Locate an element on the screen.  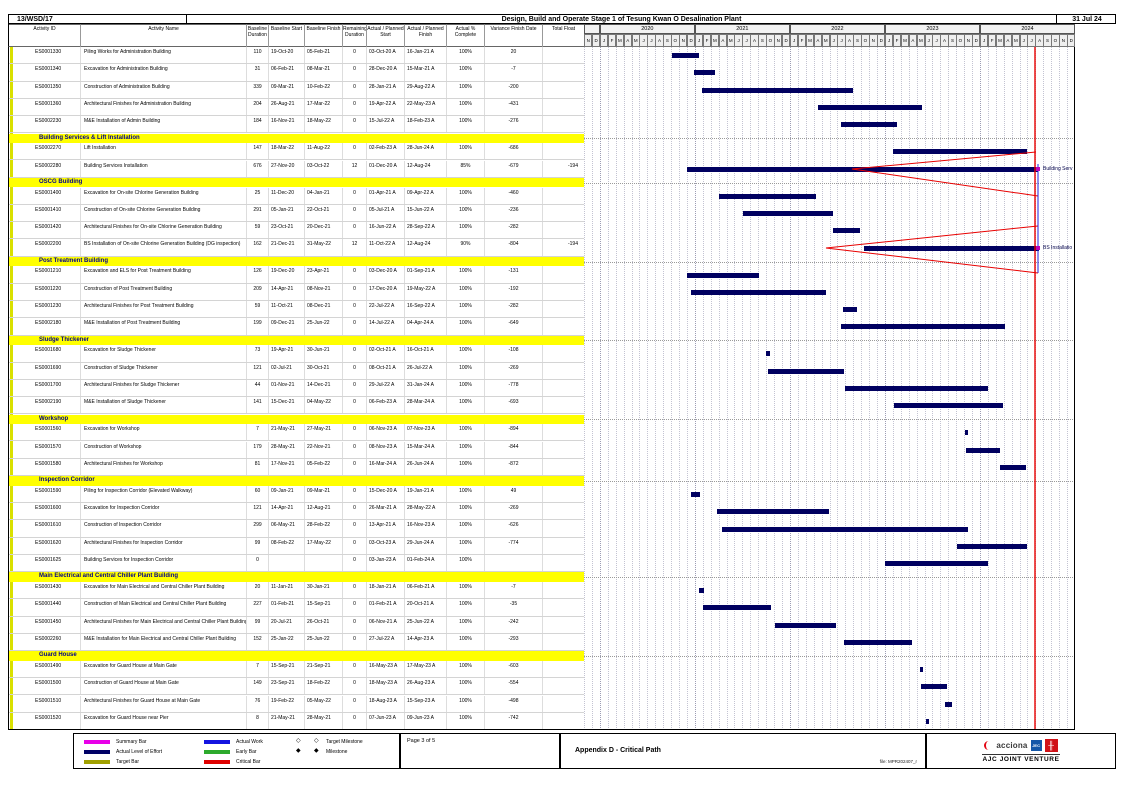
cell-act_start: 16-Mar-24 A is located at coordinates (386, 467).